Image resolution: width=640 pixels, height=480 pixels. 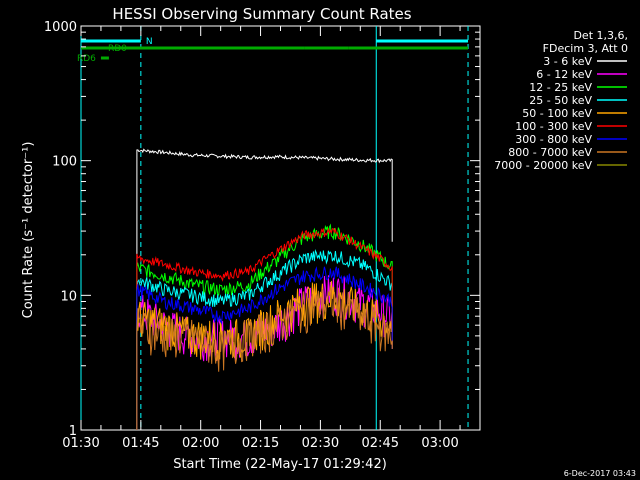 I want to click on x-tick-label: 02:45, so click(x=380, y=443).